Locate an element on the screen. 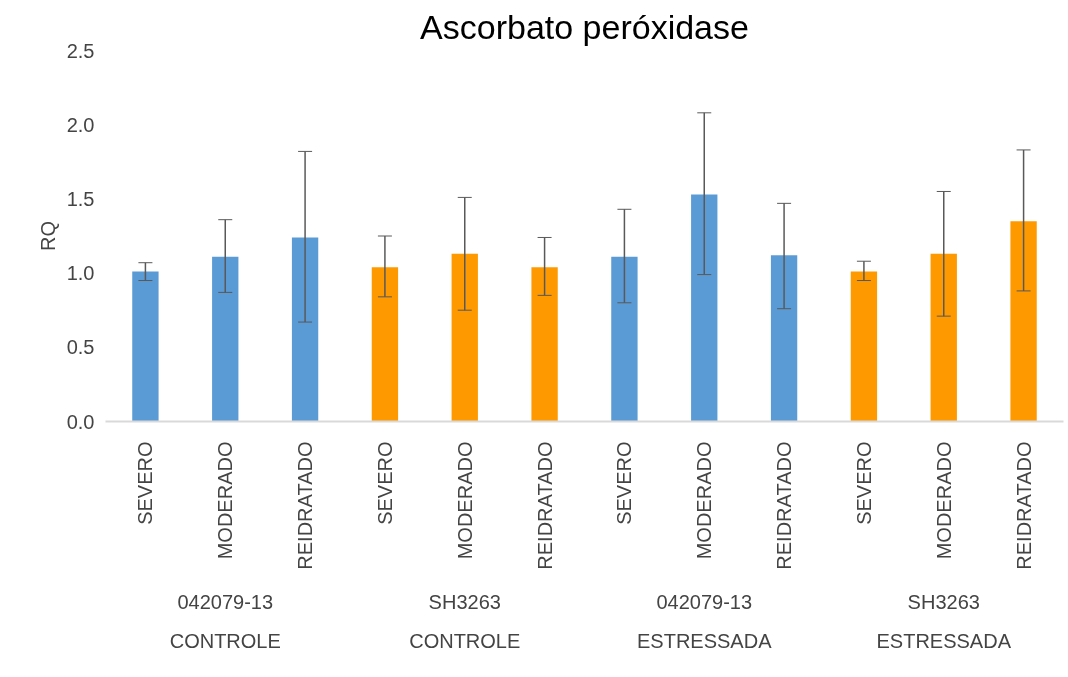 The width and height of the screenshot is (1068, 677). y-tick-label: 0.5 is located at coordinates (80, 347).